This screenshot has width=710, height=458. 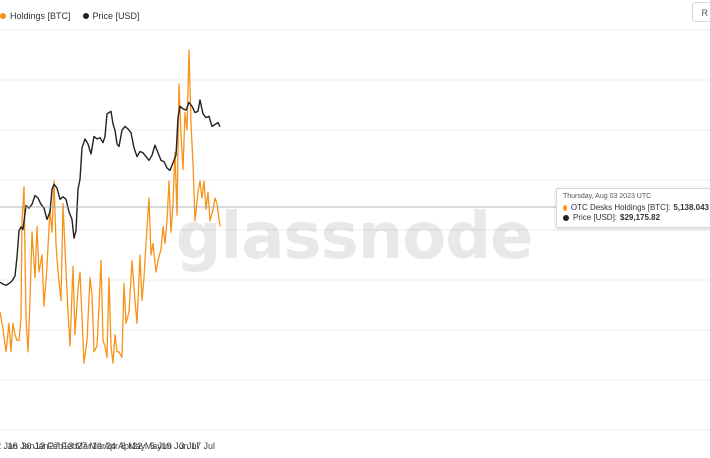 I want to click on x-tick-label: 16 Jan, so click(x=20, y=446).